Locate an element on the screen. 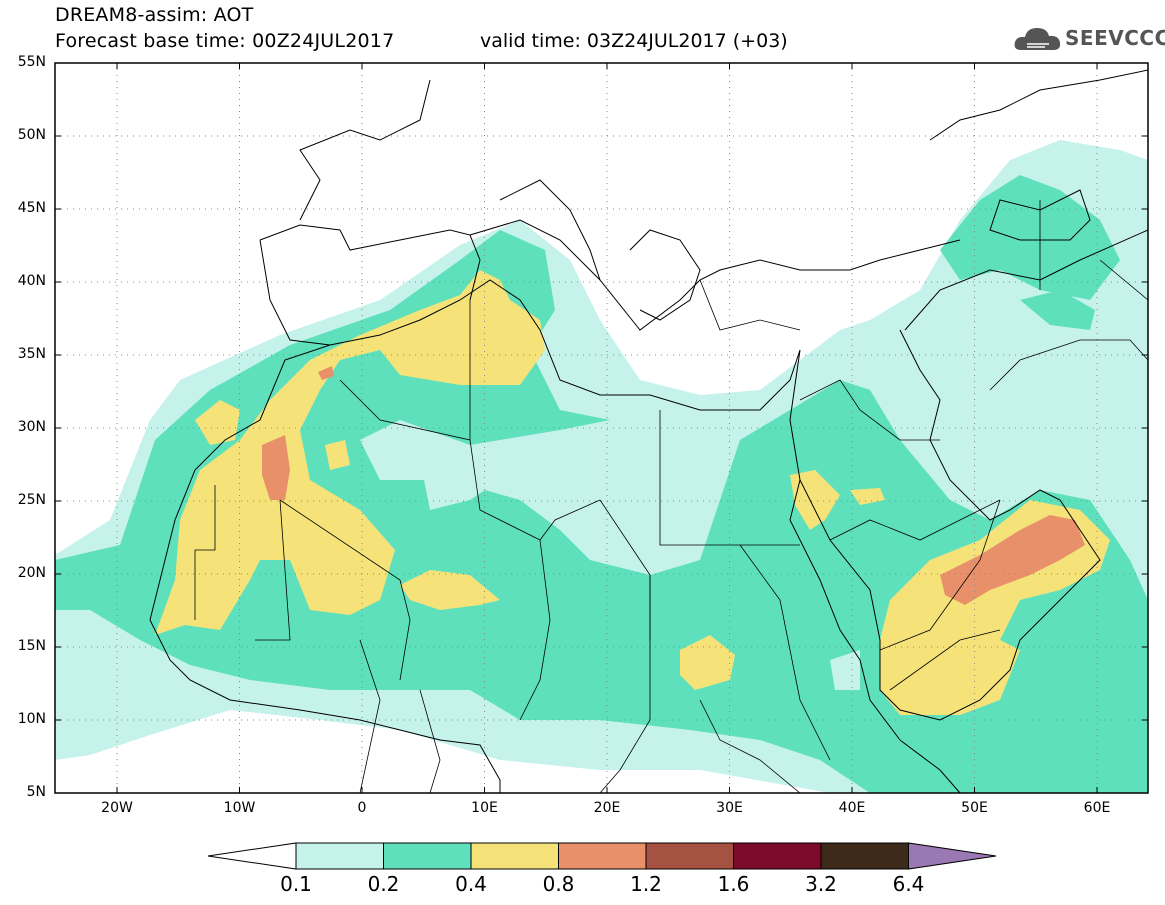 This screenshot has height=905, width=1165. longitude-label: 50E is located at coordinates (974, 808).